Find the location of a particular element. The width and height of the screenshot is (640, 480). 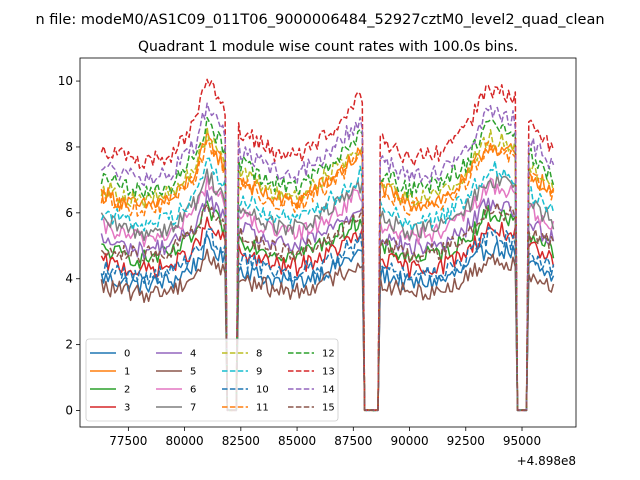

legend-label: 8 is located at coordinates (259, 354).